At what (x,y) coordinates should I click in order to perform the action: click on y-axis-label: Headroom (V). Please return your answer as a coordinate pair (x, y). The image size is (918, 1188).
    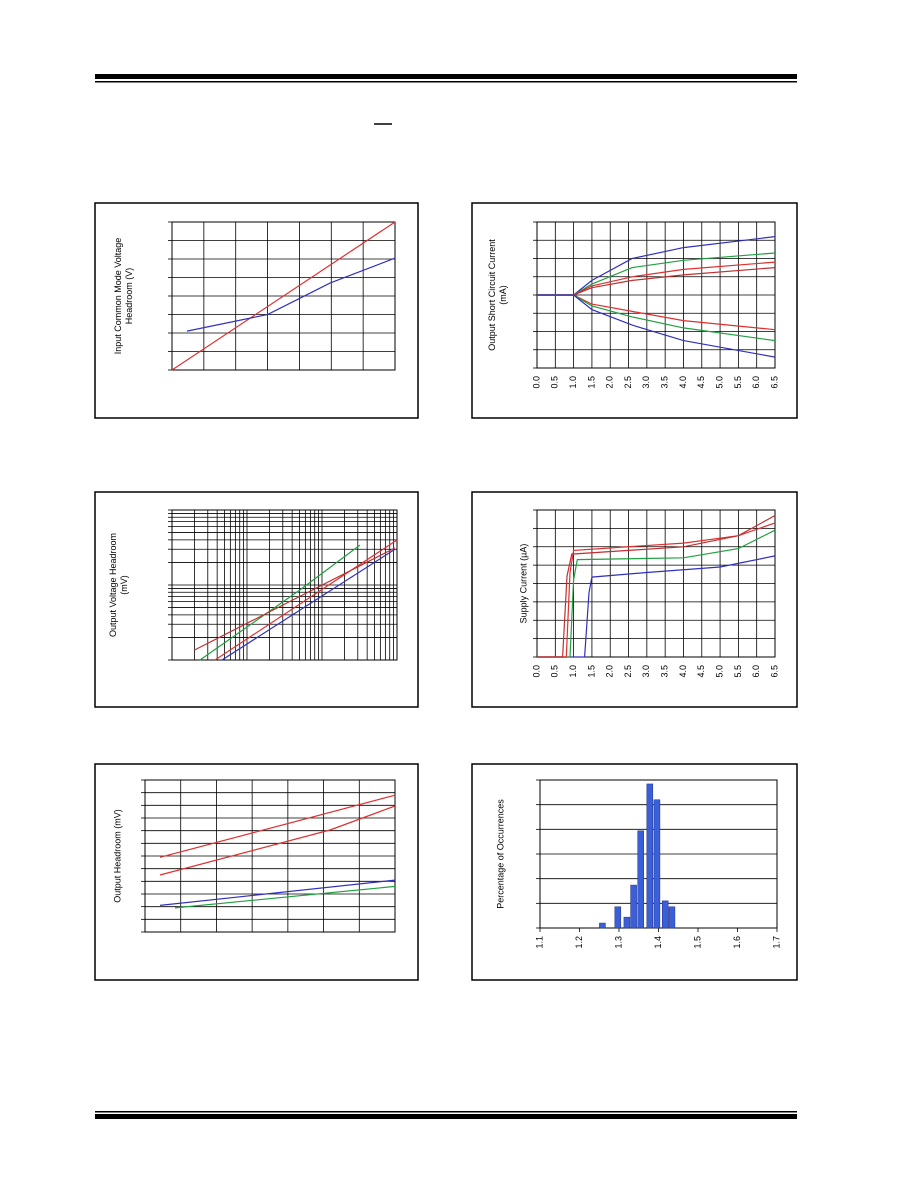
    Looking at the image, I should click on (129, 296).